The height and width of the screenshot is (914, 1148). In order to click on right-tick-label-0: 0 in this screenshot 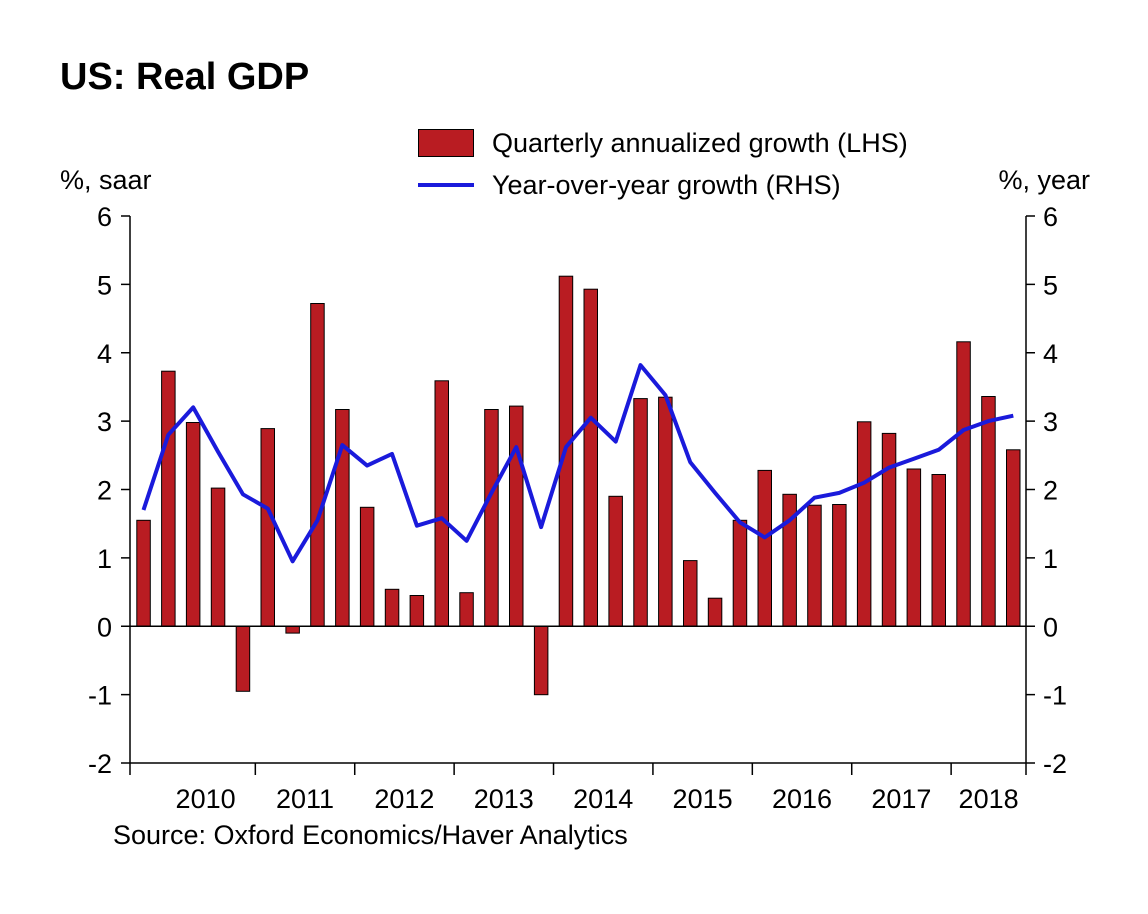, I will do `click(1050, 627)`.